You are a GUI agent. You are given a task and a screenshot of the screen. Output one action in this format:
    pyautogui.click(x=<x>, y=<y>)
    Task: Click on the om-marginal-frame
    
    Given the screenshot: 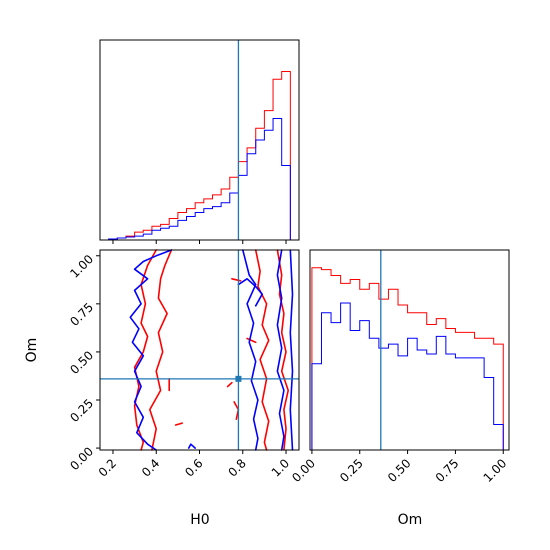 What is the action you would take?
    pyautogui.click(x=409, y=350)
    